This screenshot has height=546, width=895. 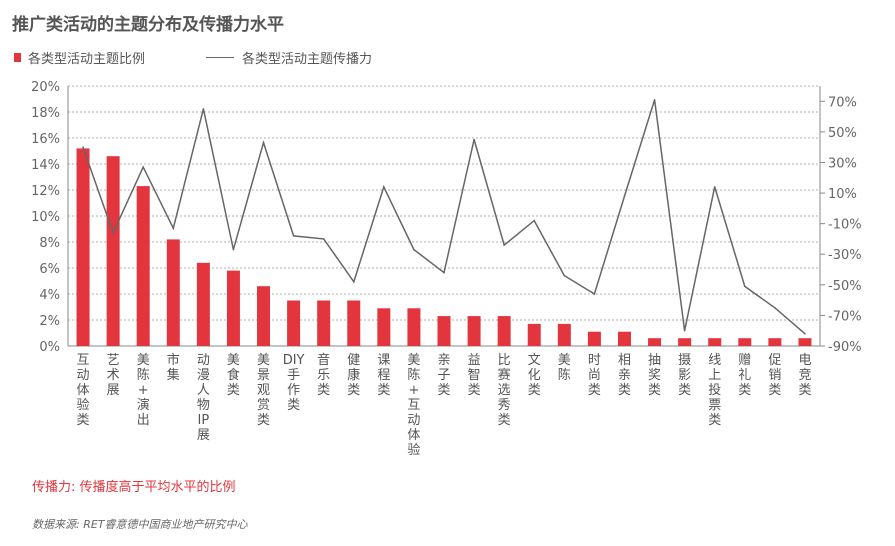 What do you see at coordinates (842, 102) in the screenshot?
I see `y-right-tick-label: 70%` at bounding box center [842, 102].